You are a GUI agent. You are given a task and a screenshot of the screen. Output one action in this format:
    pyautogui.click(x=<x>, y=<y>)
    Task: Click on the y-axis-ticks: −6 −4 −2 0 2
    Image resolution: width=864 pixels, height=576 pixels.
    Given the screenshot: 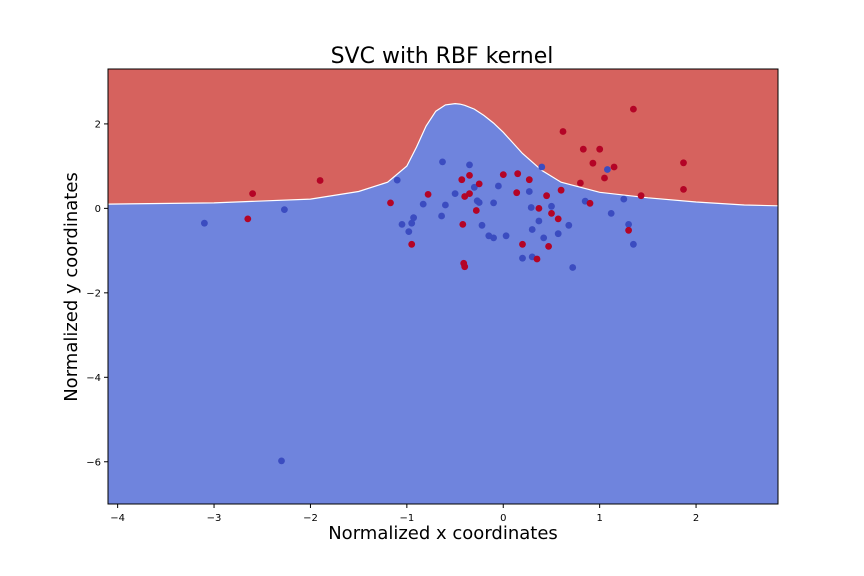 What is the action you would take?
    pyautogui.click(x=97, y=293)
    